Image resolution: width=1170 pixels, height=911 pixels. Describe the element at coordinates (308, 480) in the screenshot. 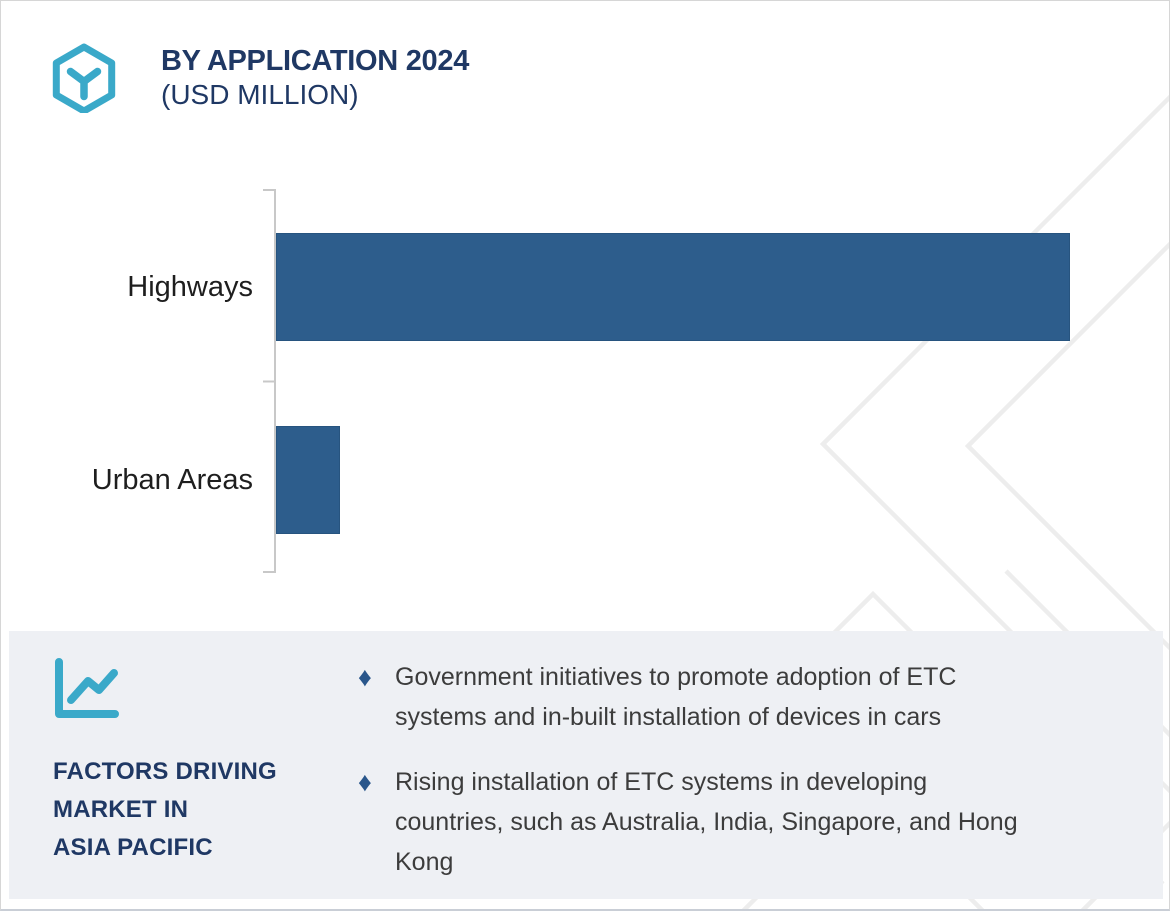

I see `bar-urban-areas` at that location.